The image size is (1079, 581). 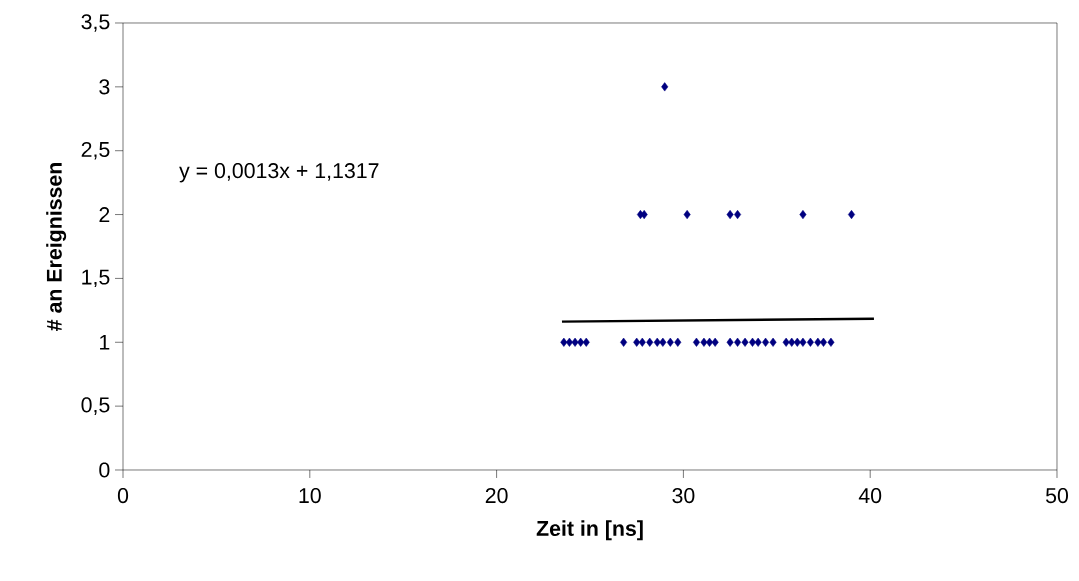 I want to click on y-tick-label: 2, so click(x=104, y=215).